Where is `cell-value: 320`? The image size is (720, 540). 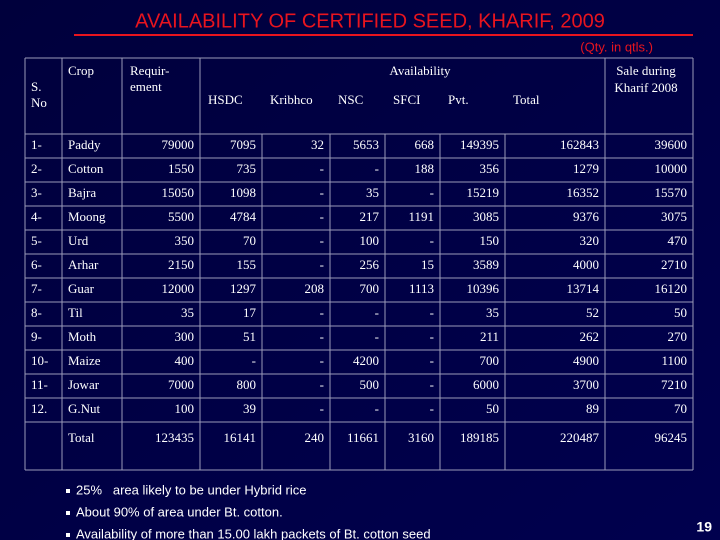
cell-value: 320 is located at coordinates (590, 240).